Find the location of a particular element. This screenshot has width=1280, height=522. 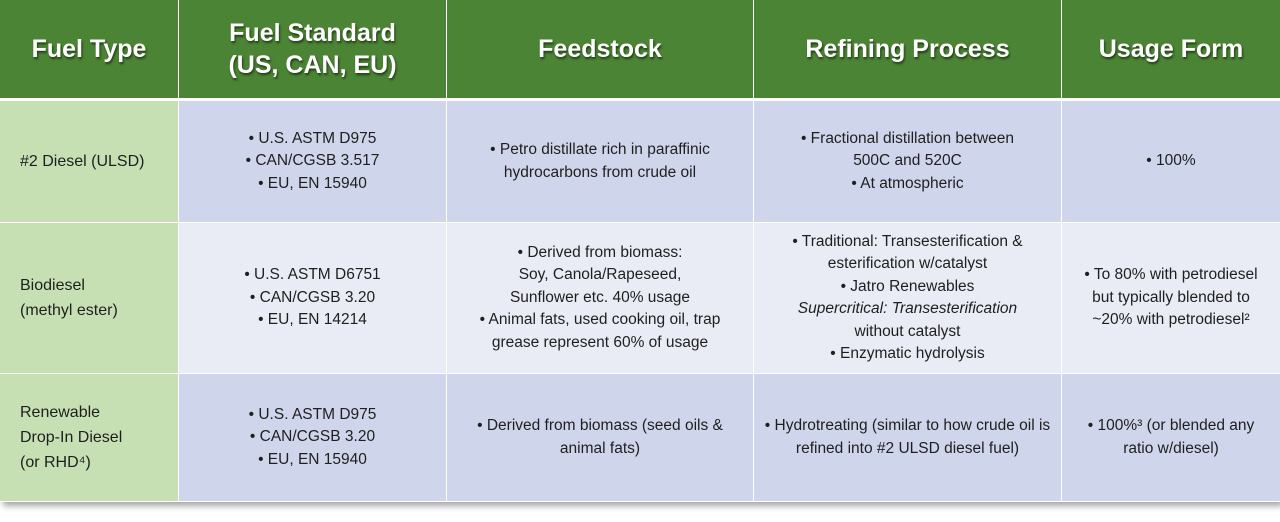

row1-fuel-type: #2 Diesel (ULSD) is located at coordinates (89, 162).